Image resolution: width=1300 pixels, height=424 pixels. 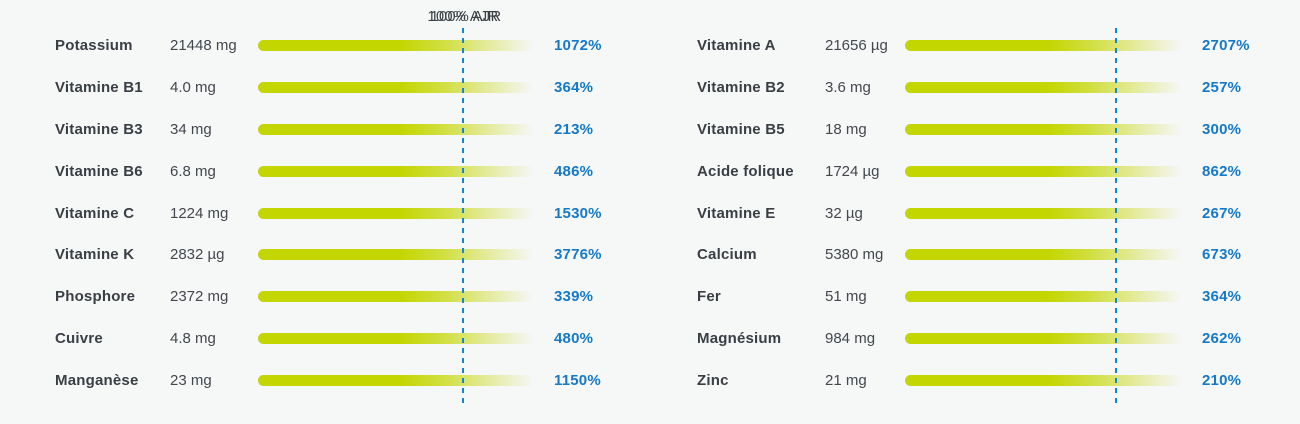 I want to click on nutrient-name: Vitamine A, so click(x=736, y=46).